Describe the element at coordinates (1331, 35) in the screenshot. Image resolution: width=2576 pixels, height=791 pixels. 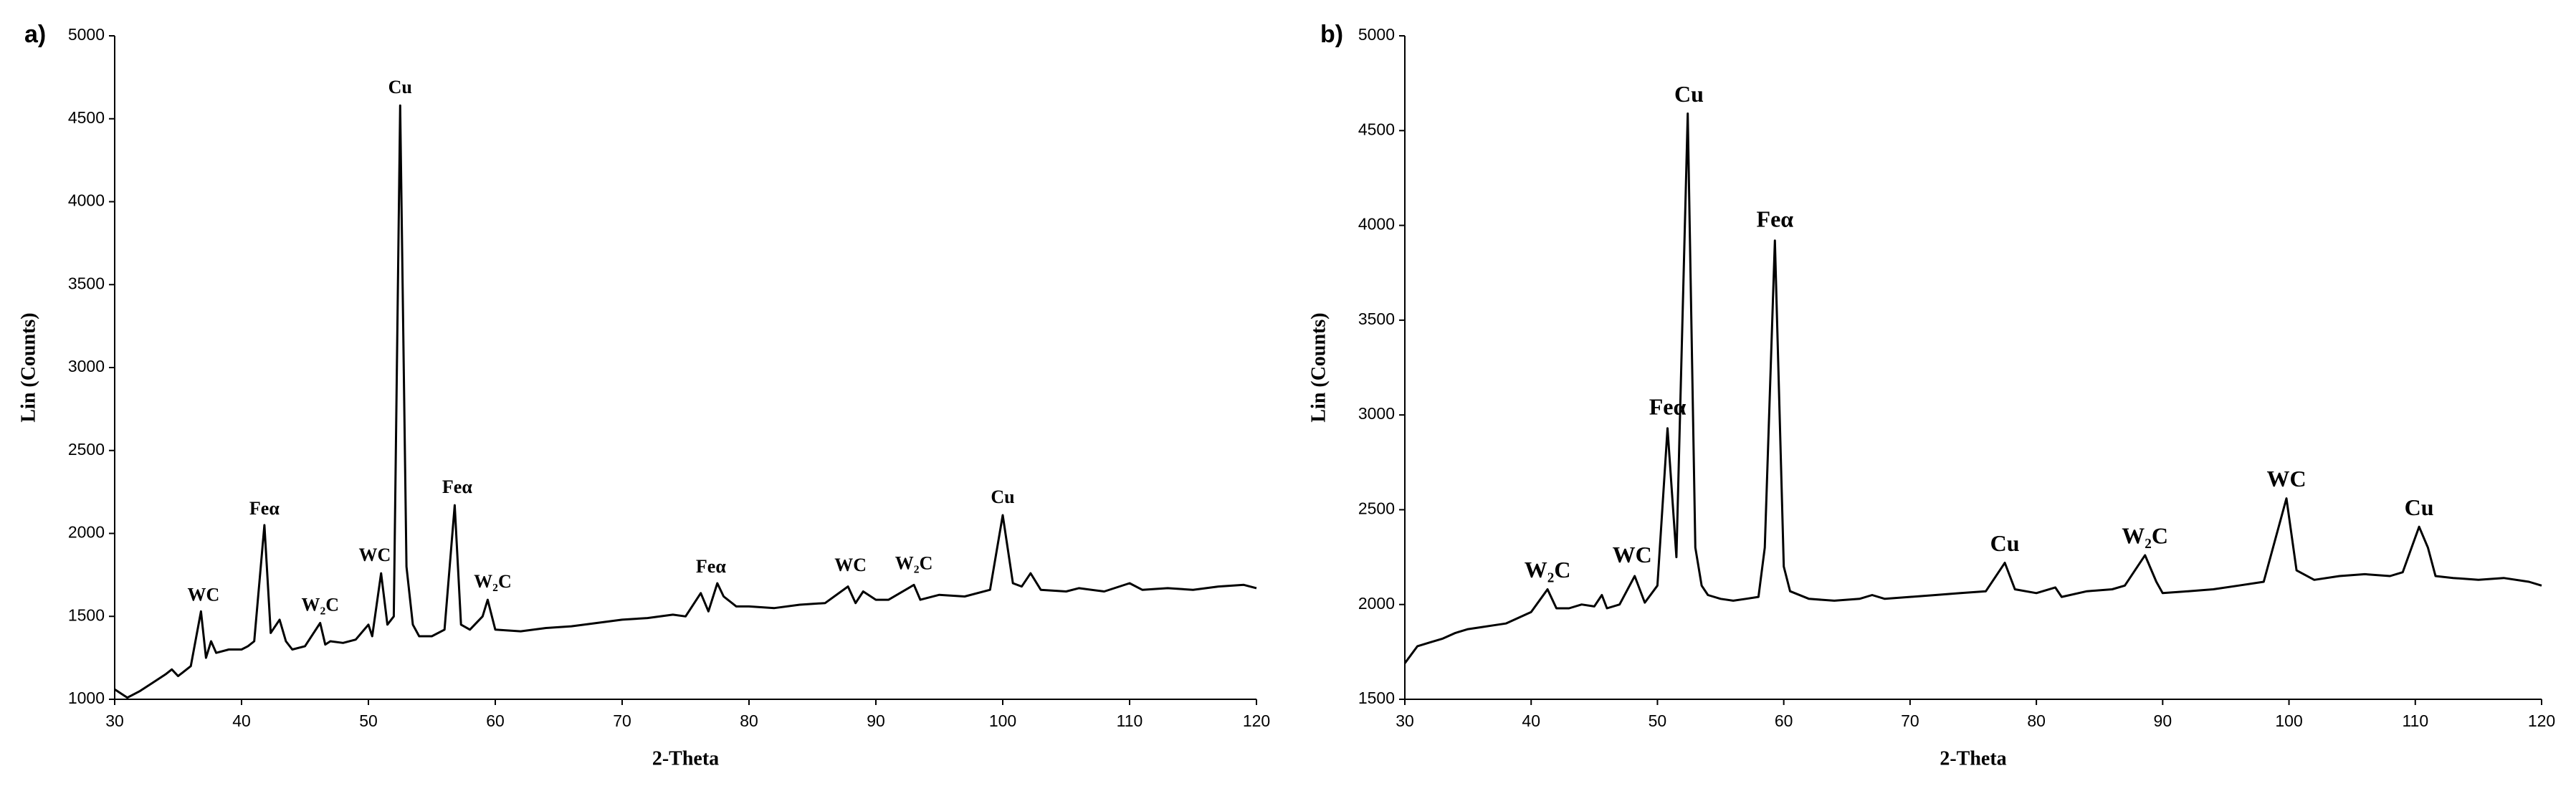
I see `panel-label: b)` at that location.